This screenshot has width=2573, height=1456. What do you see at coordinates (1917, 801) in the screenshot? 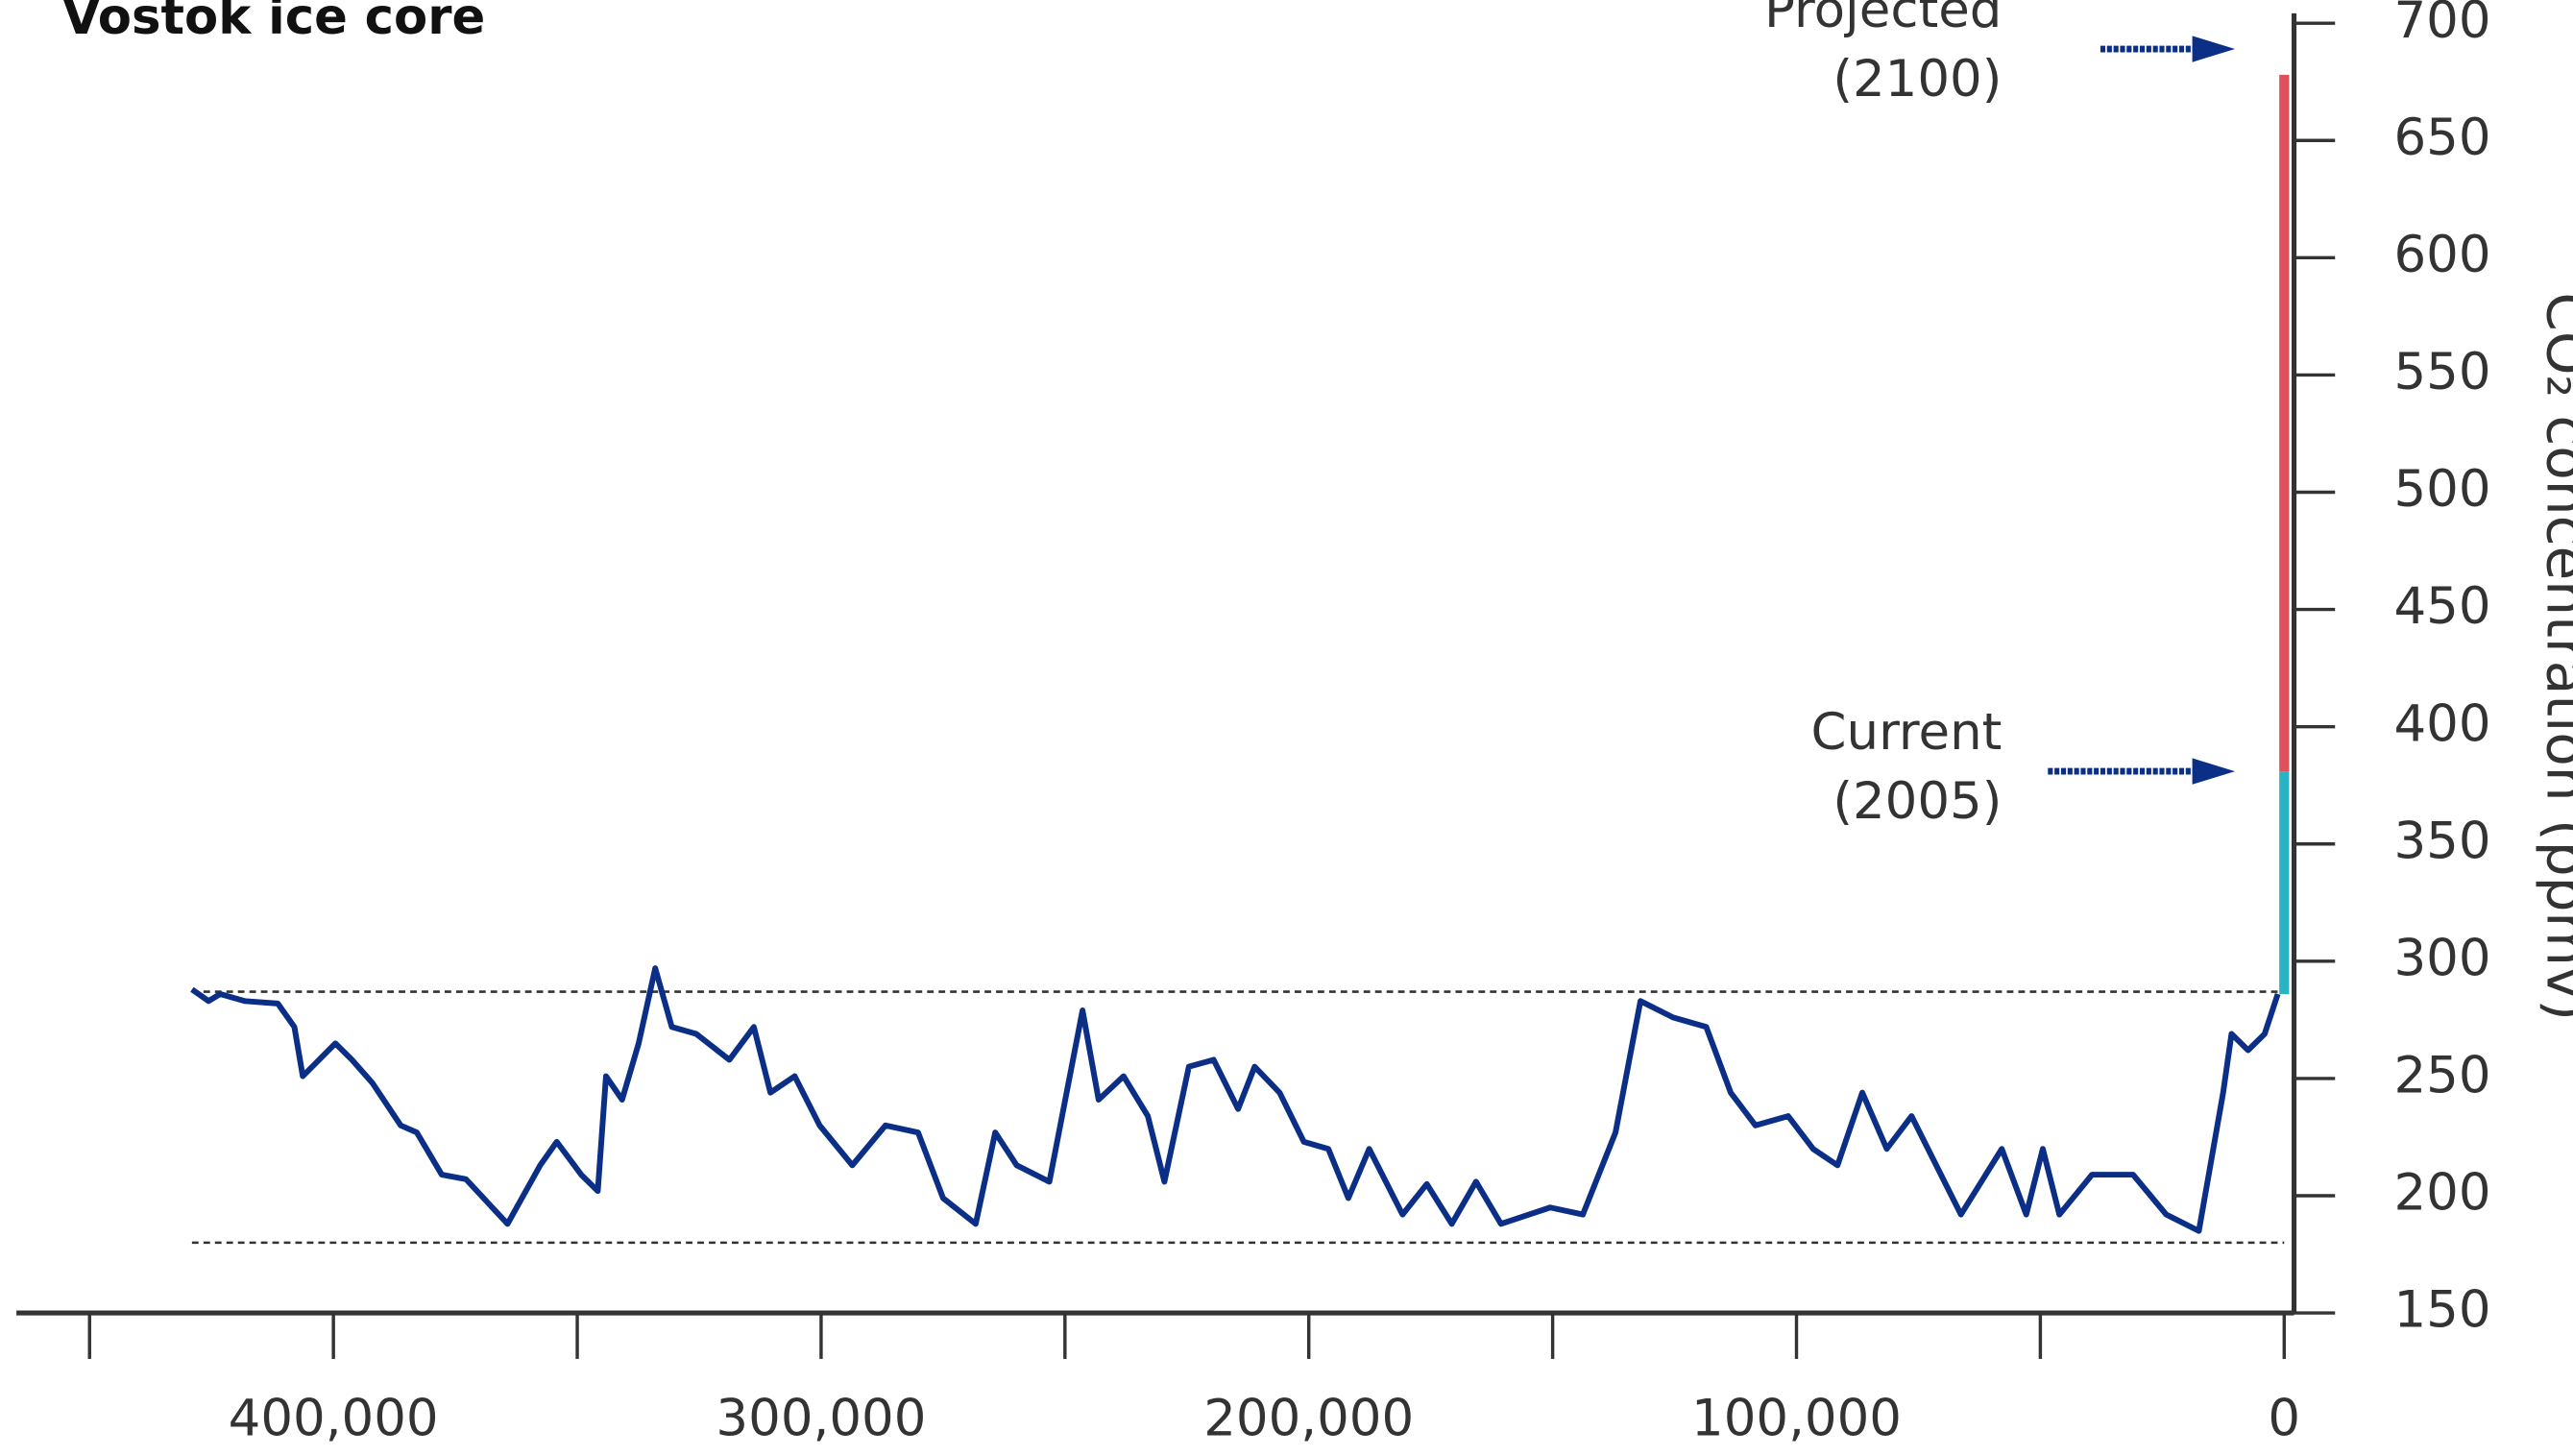
I see `annotation-text: (2005)` at bounding box center [1917, 801].